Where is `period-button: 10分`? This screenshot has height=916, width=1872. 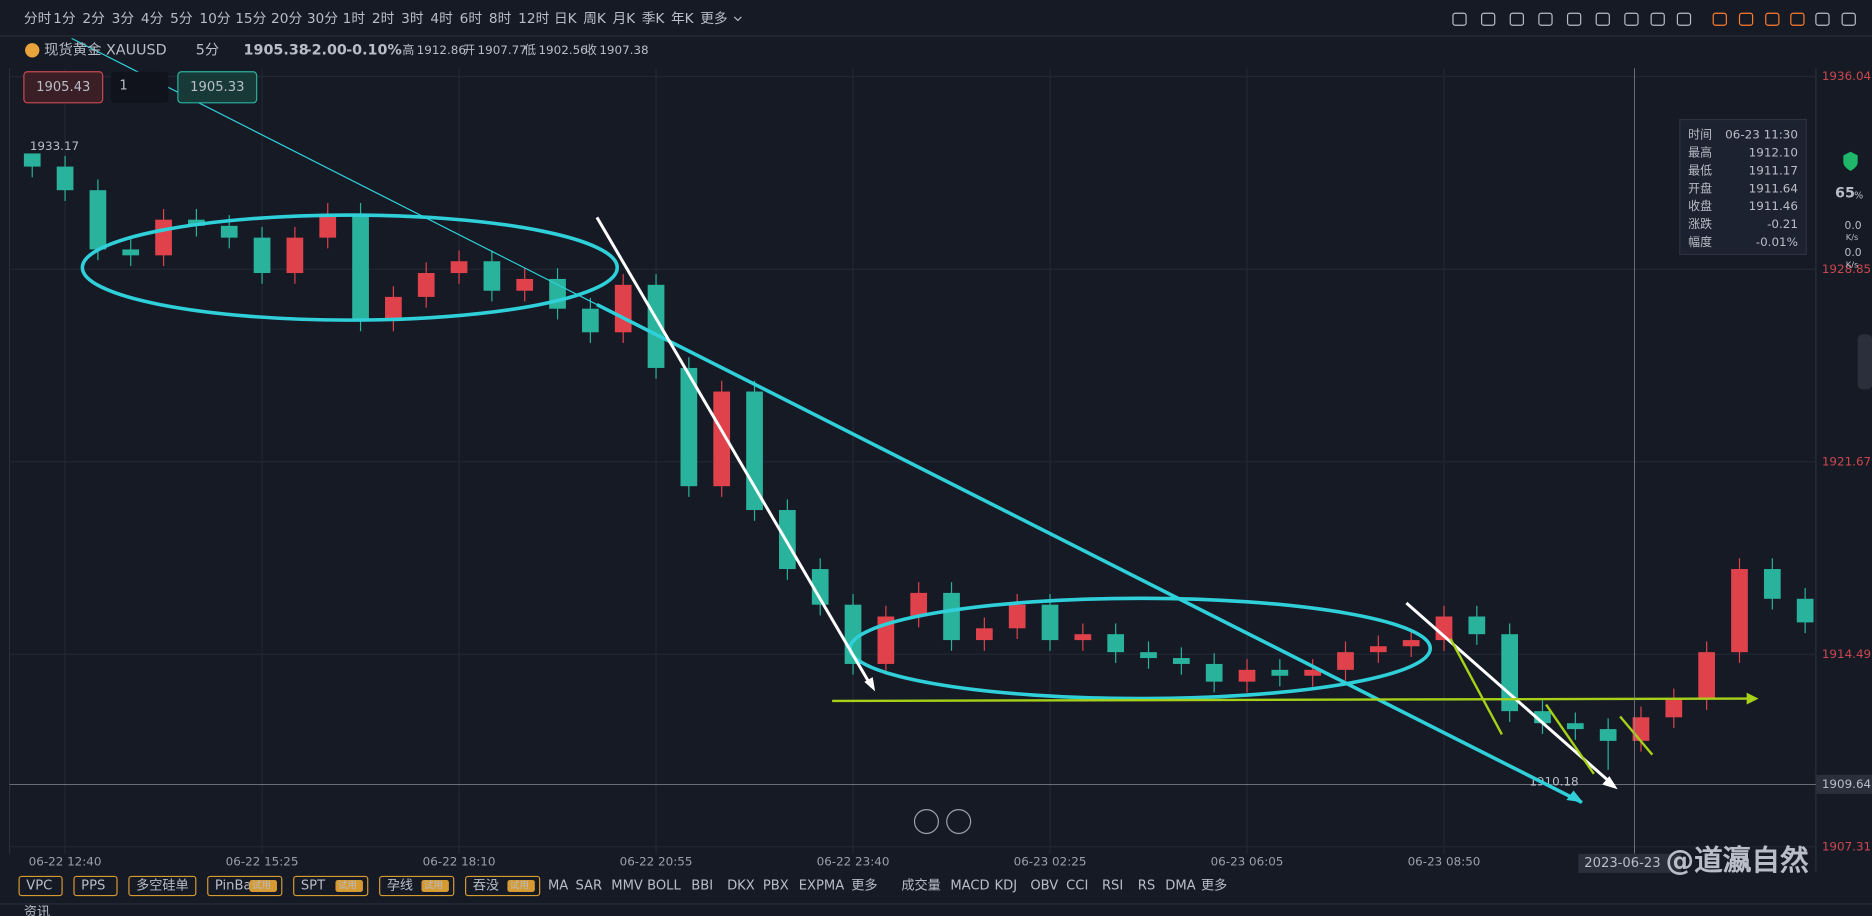
period-button: 10分 is located at coordinates (214, 19).